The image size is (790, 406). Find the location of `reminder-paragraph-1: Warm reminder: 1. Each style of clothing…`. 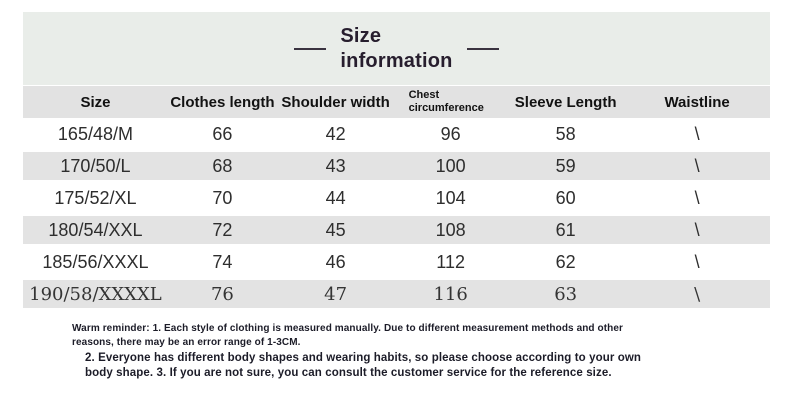

reminder-paragraph-1: Warm reminder: 1. Each style of clothing… is located at coordinates (348, 335).